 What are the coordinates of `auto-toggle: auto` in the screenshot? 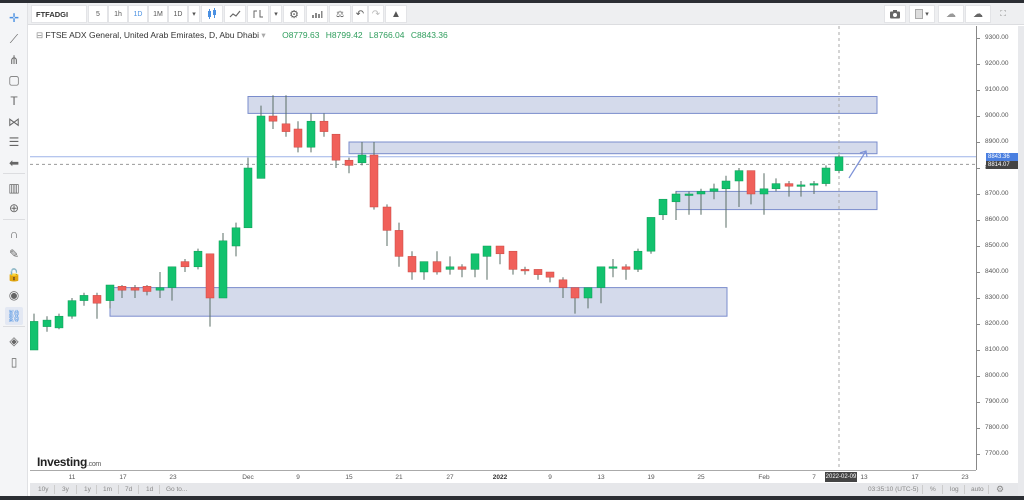 It's located at (977, 489).